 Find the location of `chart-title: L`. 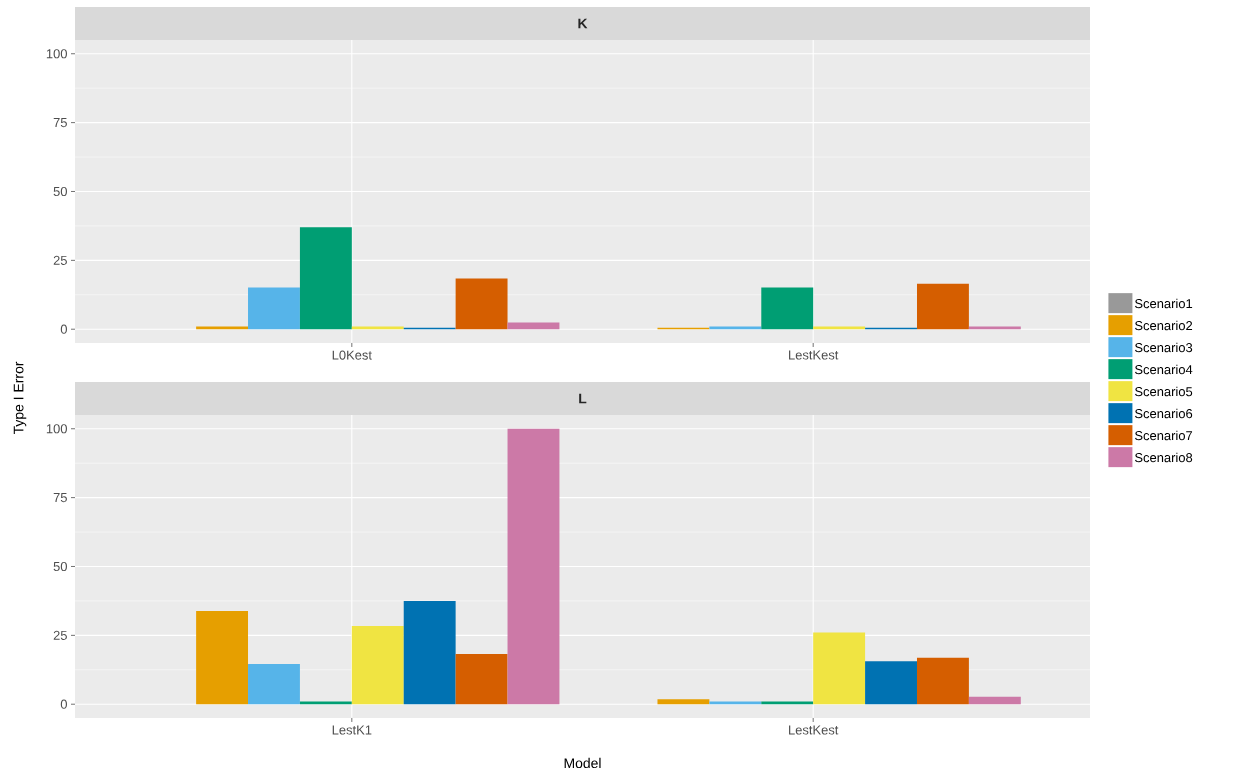

chart-title: L is located at coordinates (583, 398).